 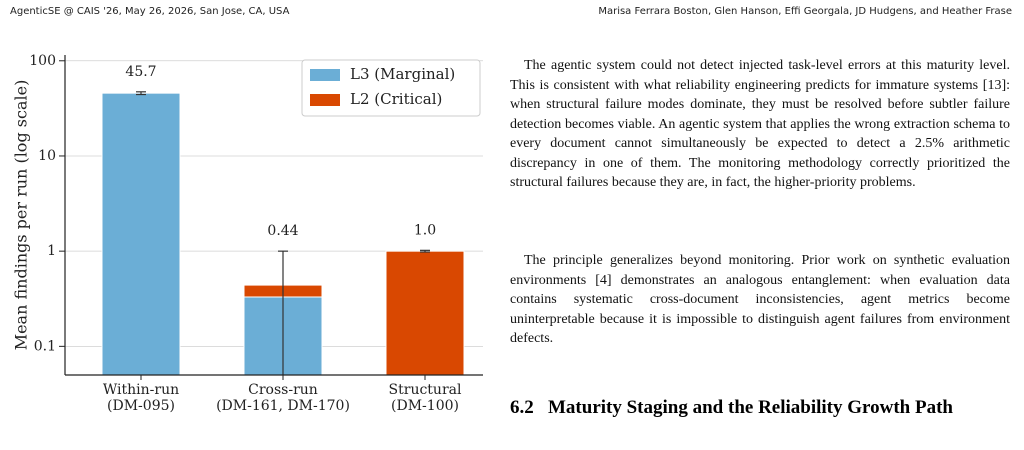 I want to click on value-label: 45.7, so click(x=140, y=72).